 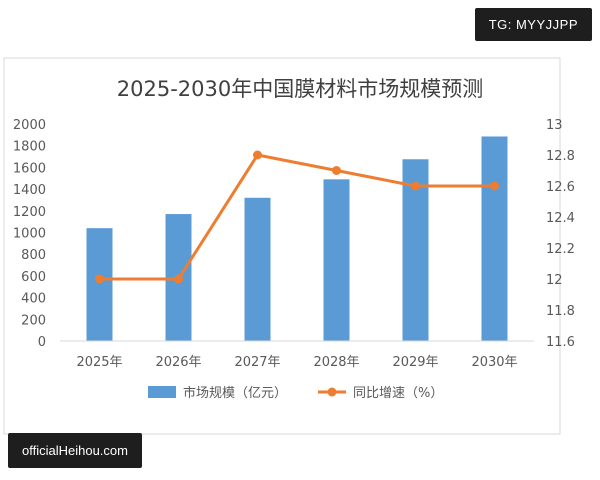 I want to click on x-axis-tick-label: 2025年, so click(x=99, y=362).